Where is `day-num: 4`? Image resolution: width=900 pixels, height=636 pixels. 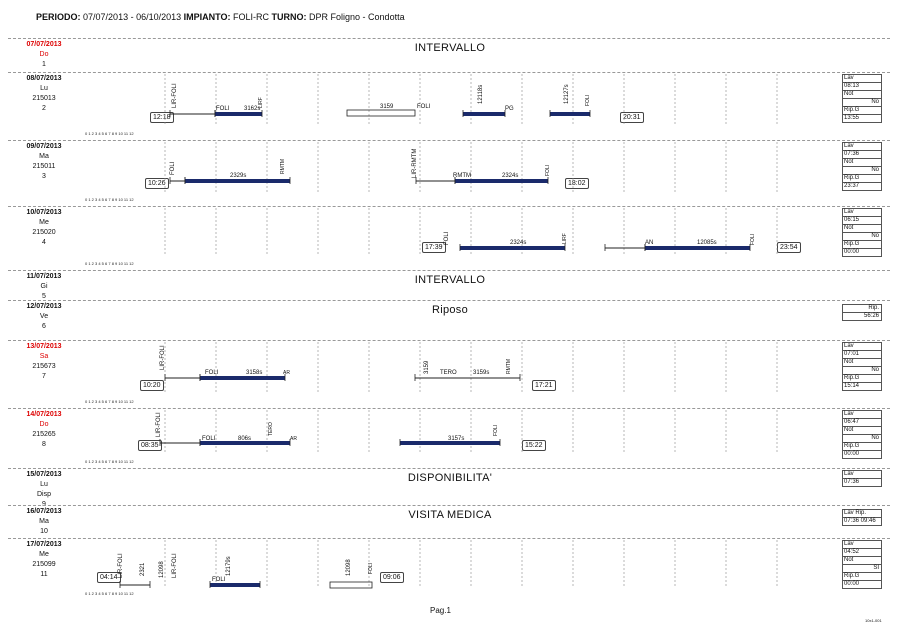 day-num: 4 is located at coordinates (44, 242).